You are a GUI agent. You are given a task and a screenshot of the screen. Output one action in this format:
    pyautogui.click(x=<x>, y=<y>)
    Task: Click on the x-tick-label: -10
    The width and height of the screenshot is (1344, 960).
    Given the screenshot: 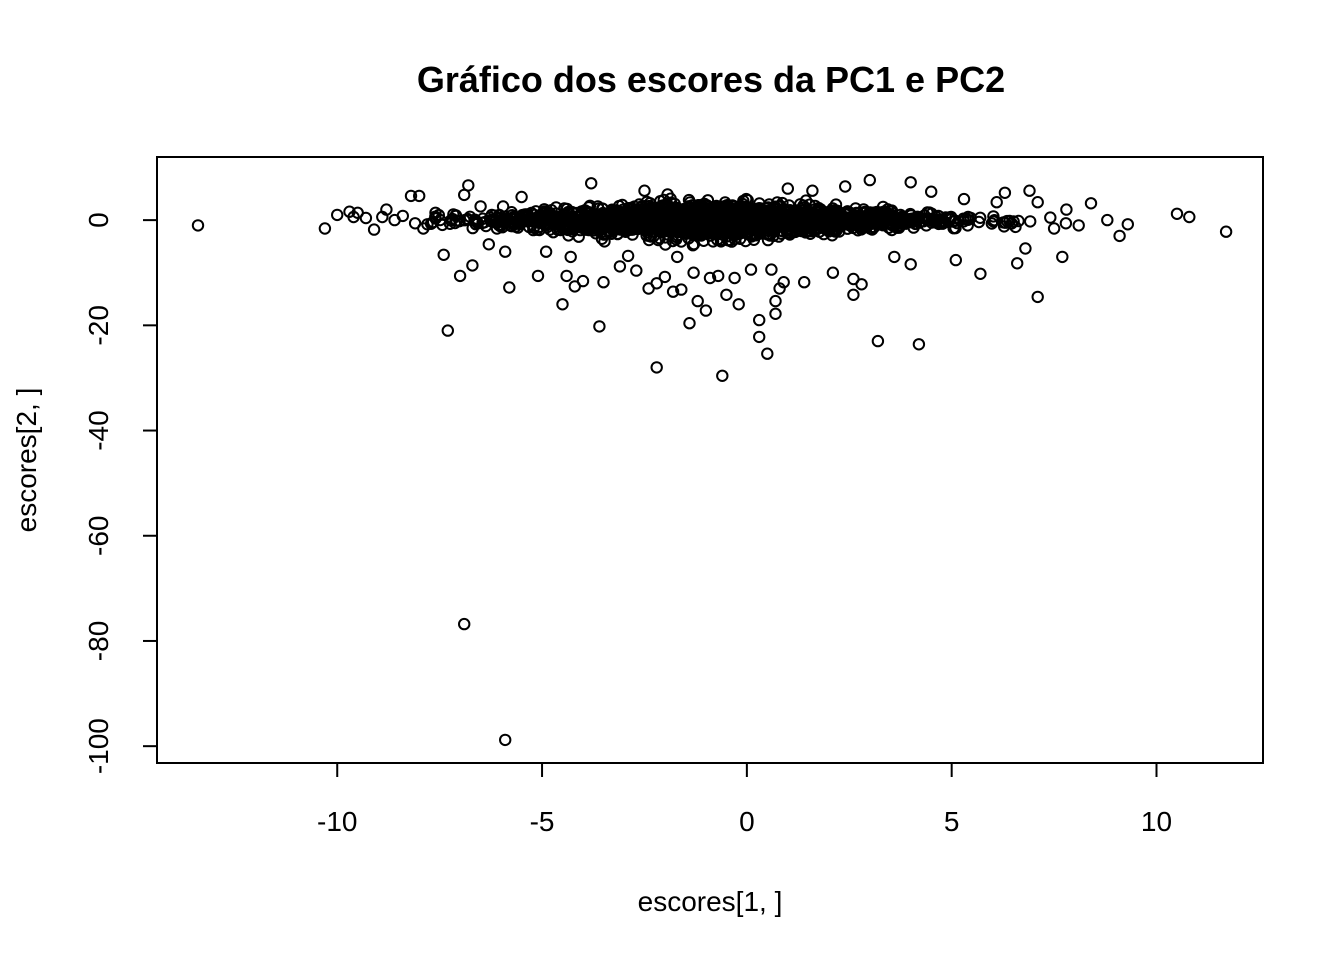 What is the action you would take?
    pyautogui.click(x=337, y=821)
    